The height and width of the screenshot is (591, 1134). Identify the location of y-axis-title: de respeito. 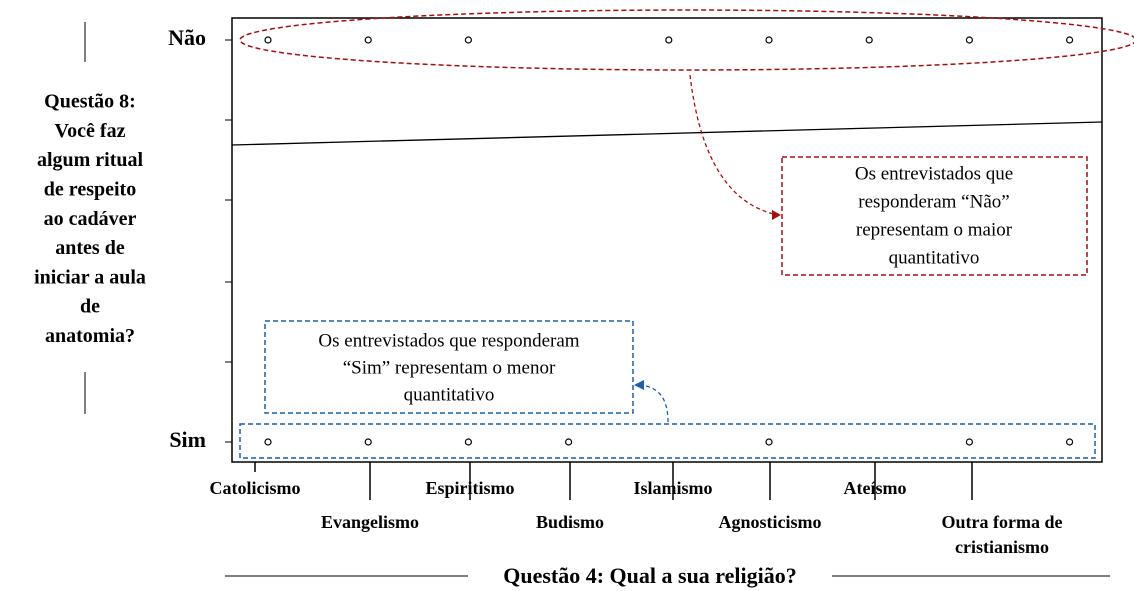
(90, 189).